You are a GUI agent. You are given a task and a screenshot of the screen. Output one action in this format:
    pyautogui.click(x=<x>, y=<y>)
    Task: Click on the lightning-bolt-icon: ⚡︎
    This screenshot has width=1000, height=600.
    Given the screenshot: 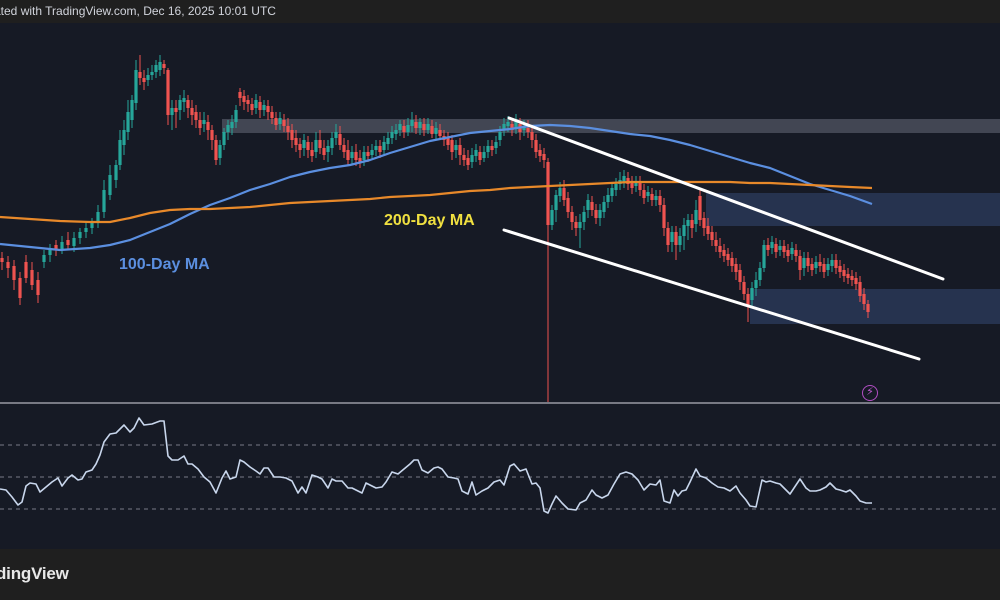 What is the action you would take?
    pyautogui.click(x=870, y=393)
    